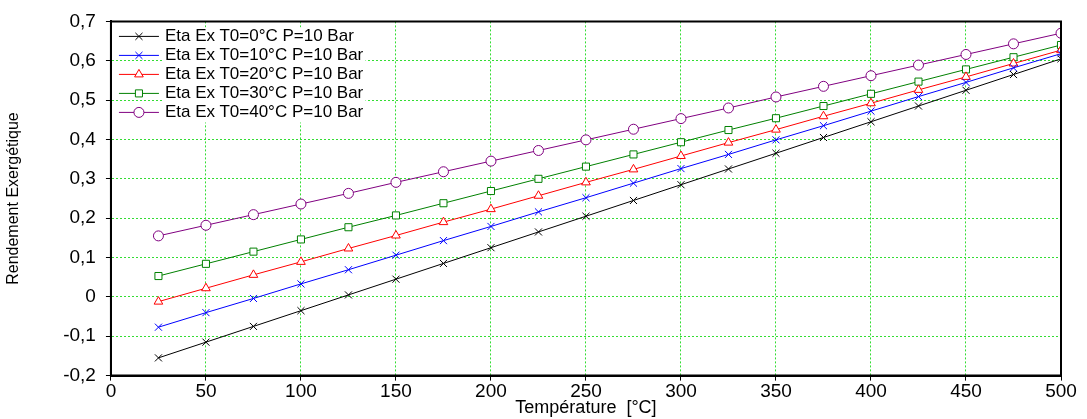 This screenshot has height=419, width=1087. I want to click on y-tick-label: 0, so click(90, 296).